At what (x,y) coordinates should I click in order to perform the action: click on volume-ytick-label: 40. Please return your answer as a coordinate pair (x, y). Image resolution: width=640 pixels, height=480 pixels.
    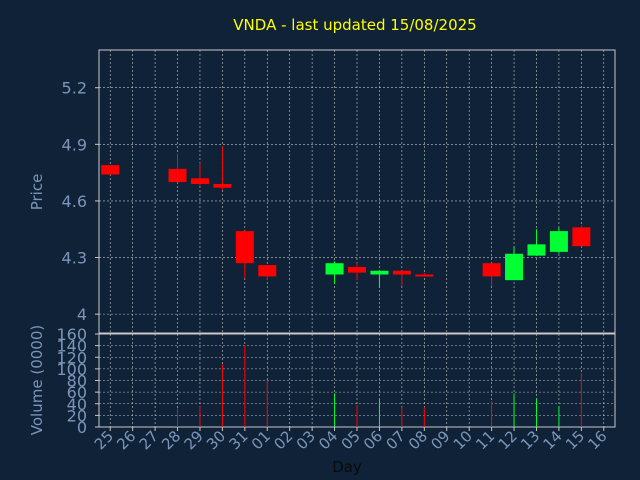
    Looking at the image, I should click on (77, 404).